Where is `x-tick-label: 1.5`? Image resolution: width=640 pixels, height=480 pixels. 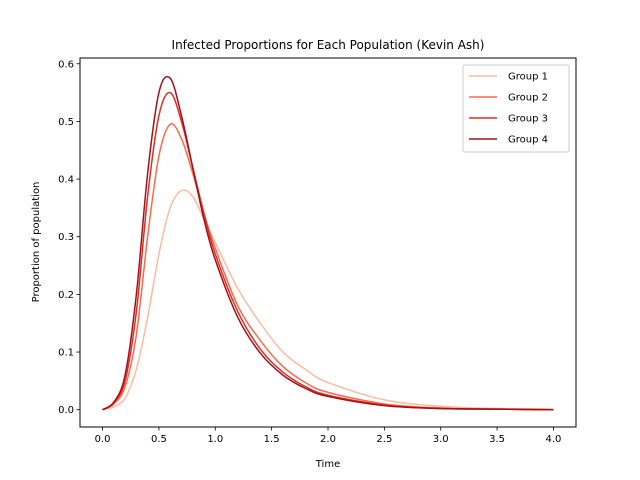 x-tick-label: 1.5 is located at coordinates (272, 439).